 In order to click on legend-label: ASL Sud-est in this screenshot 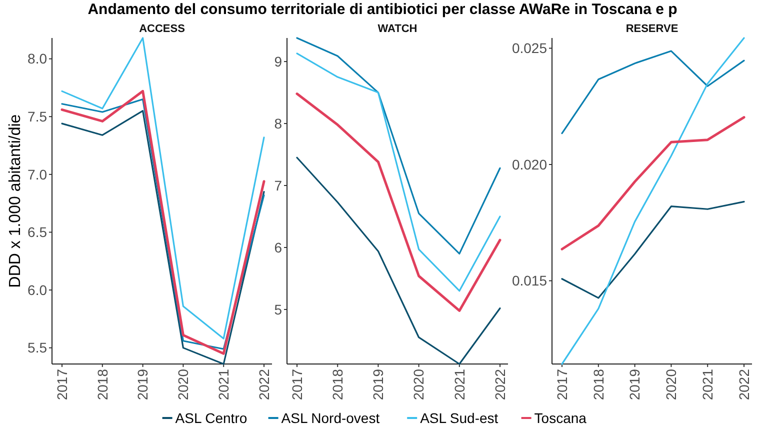, I will do `click(459, 418)`.